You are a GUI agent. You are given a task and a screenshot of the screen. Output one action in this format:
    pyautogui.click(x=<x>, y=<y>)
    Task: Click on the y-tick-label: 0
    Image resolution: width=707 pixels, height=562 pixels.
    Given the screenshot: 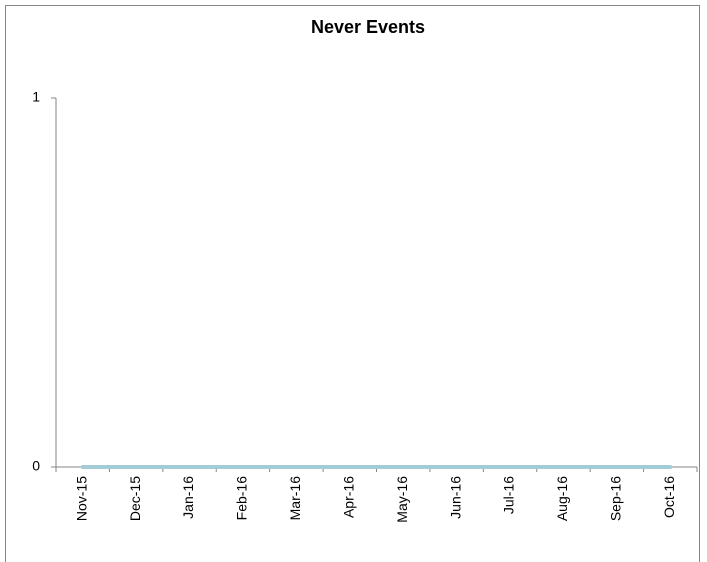 What is the action you would take?
    pyautogui.click(x=36, y=466)
    